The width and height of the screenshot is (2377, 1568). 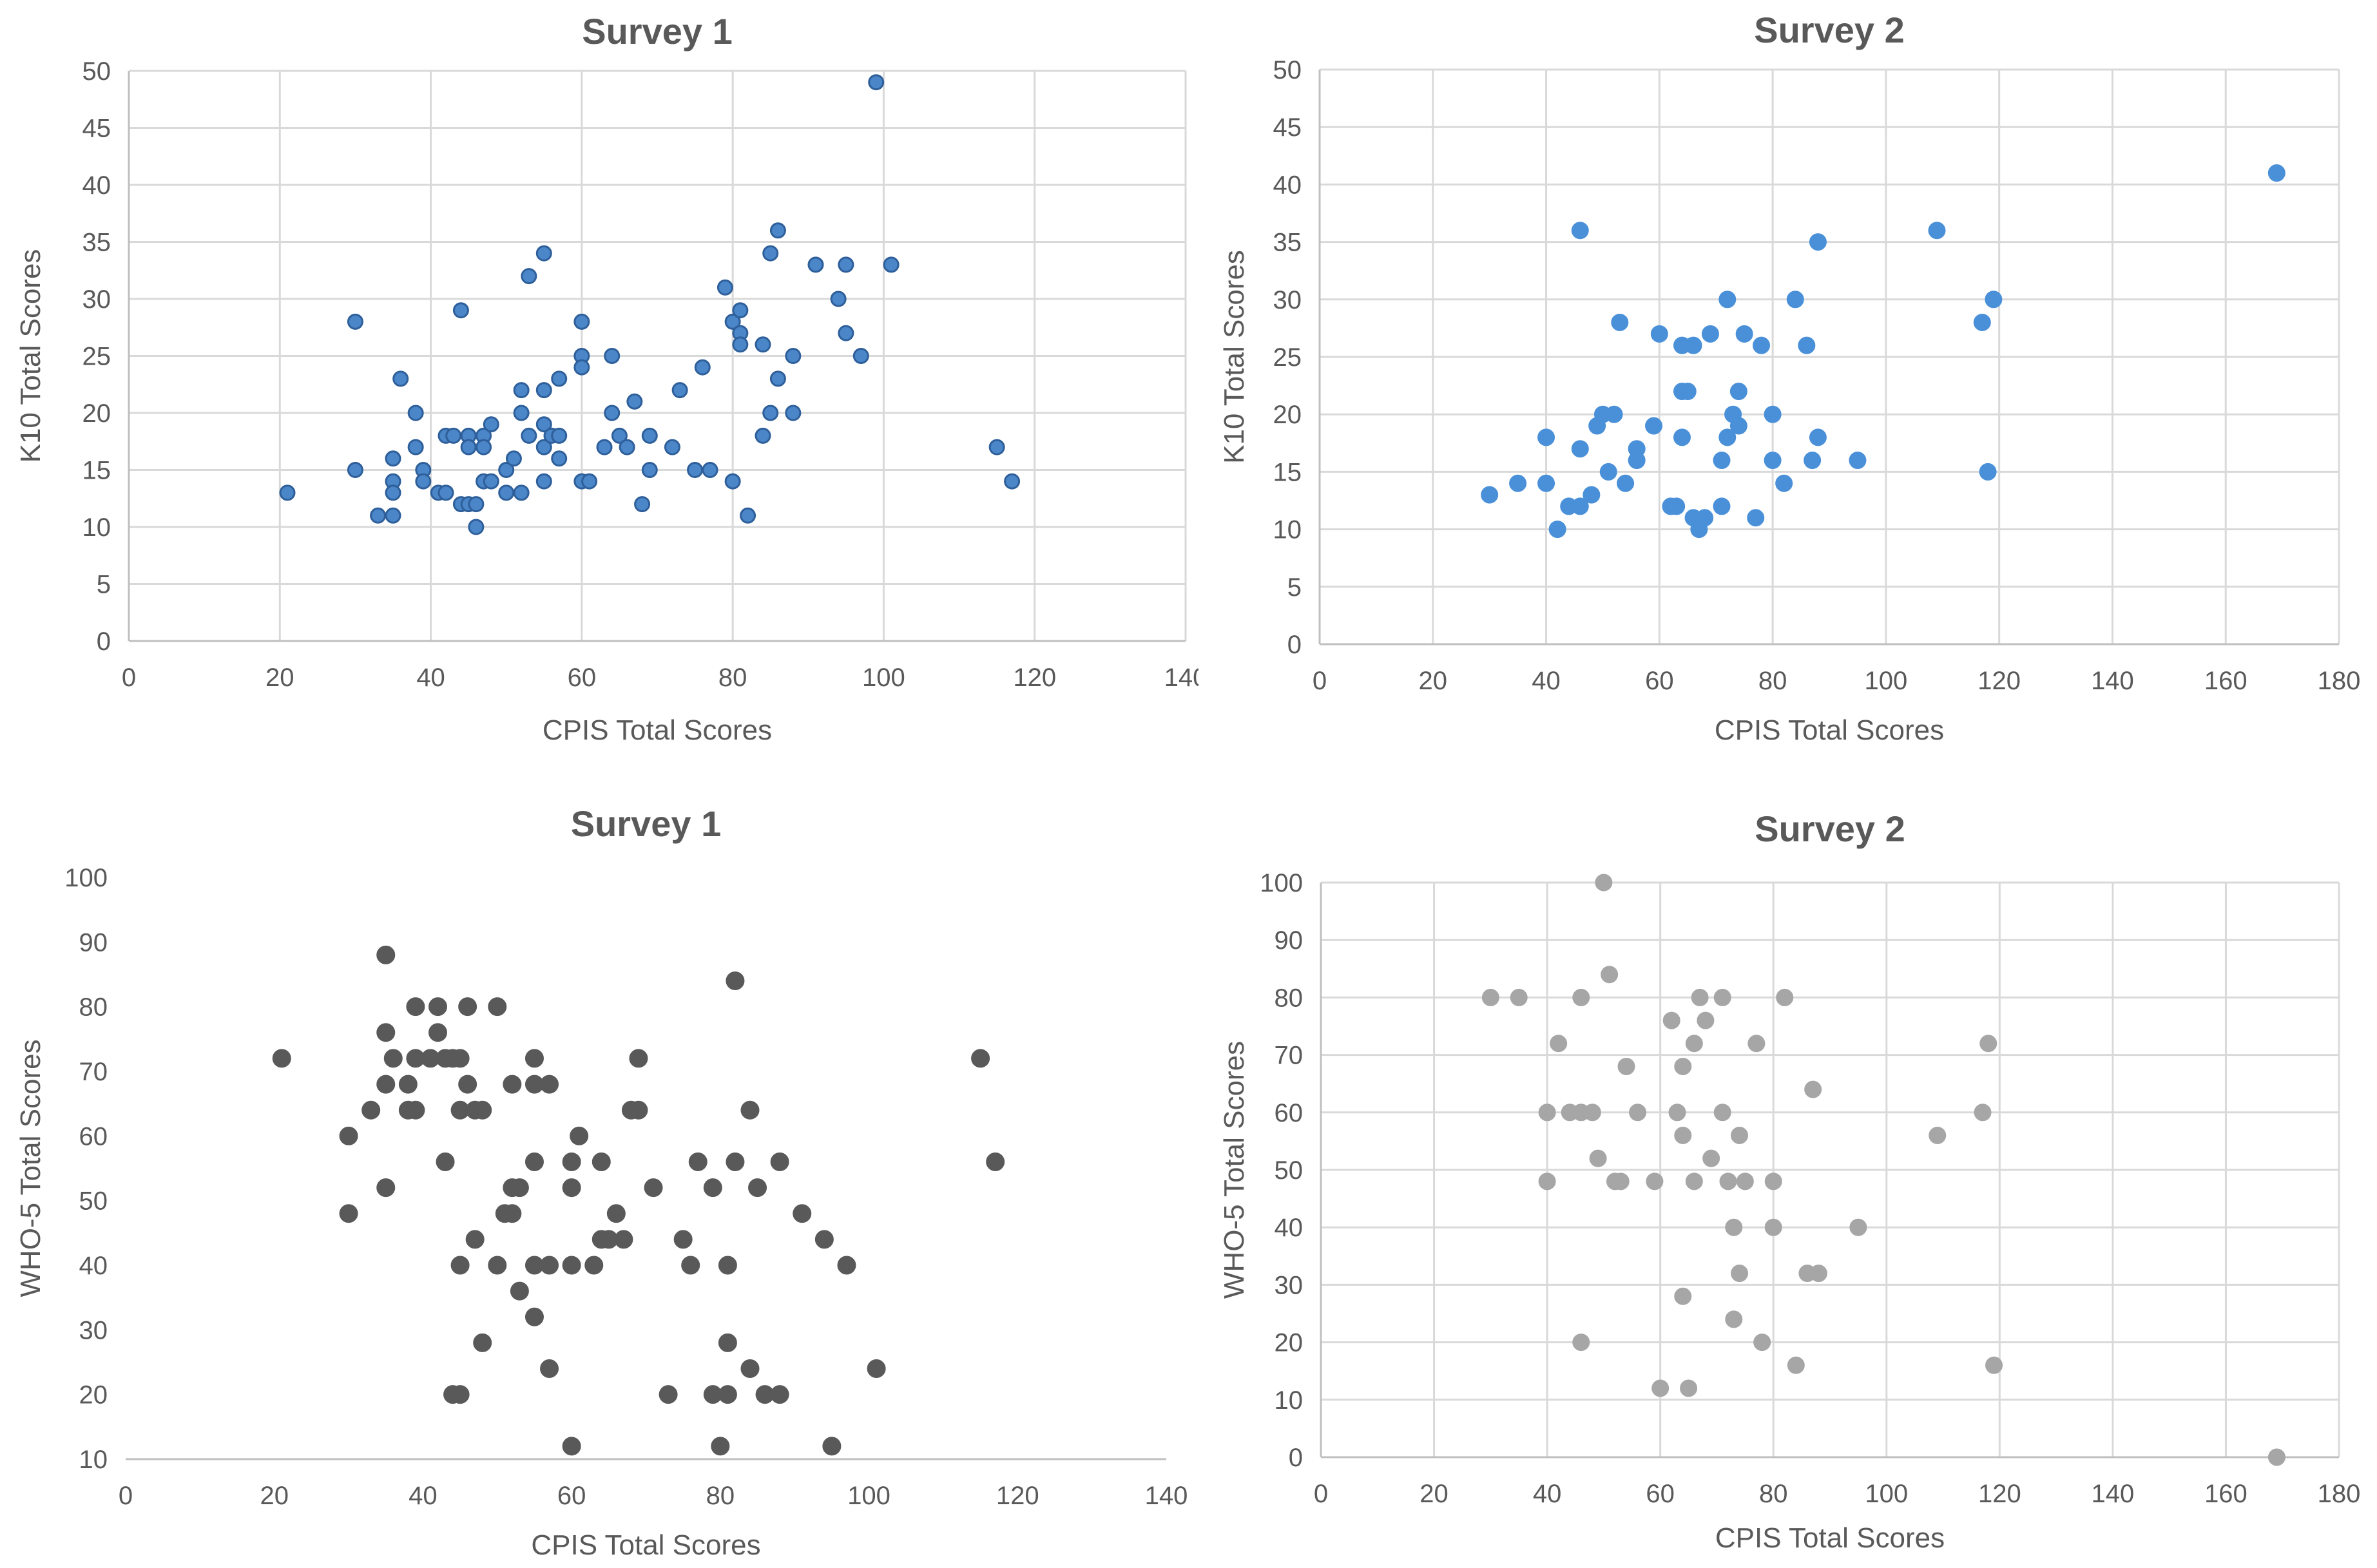 I want to click on y-tick-label: 40, so click(x=1289, y=1228).